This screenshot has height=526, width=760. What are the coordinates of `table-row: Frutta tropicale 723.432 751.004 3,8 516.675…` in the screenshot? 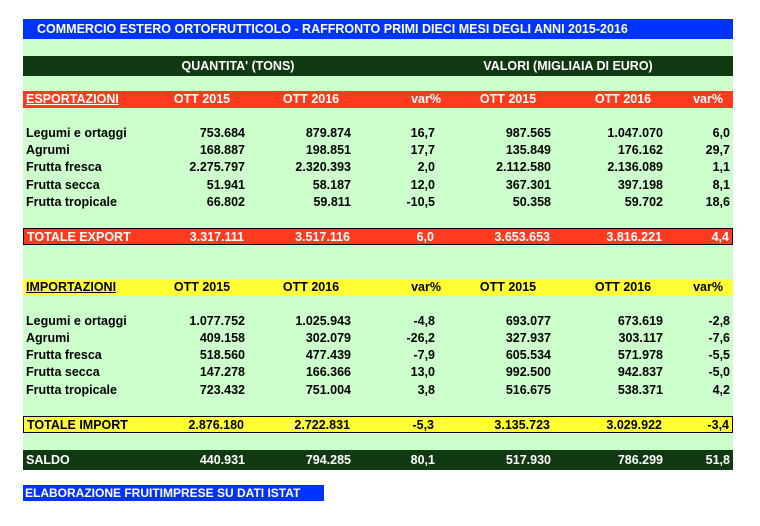 It's located at (378, 390).